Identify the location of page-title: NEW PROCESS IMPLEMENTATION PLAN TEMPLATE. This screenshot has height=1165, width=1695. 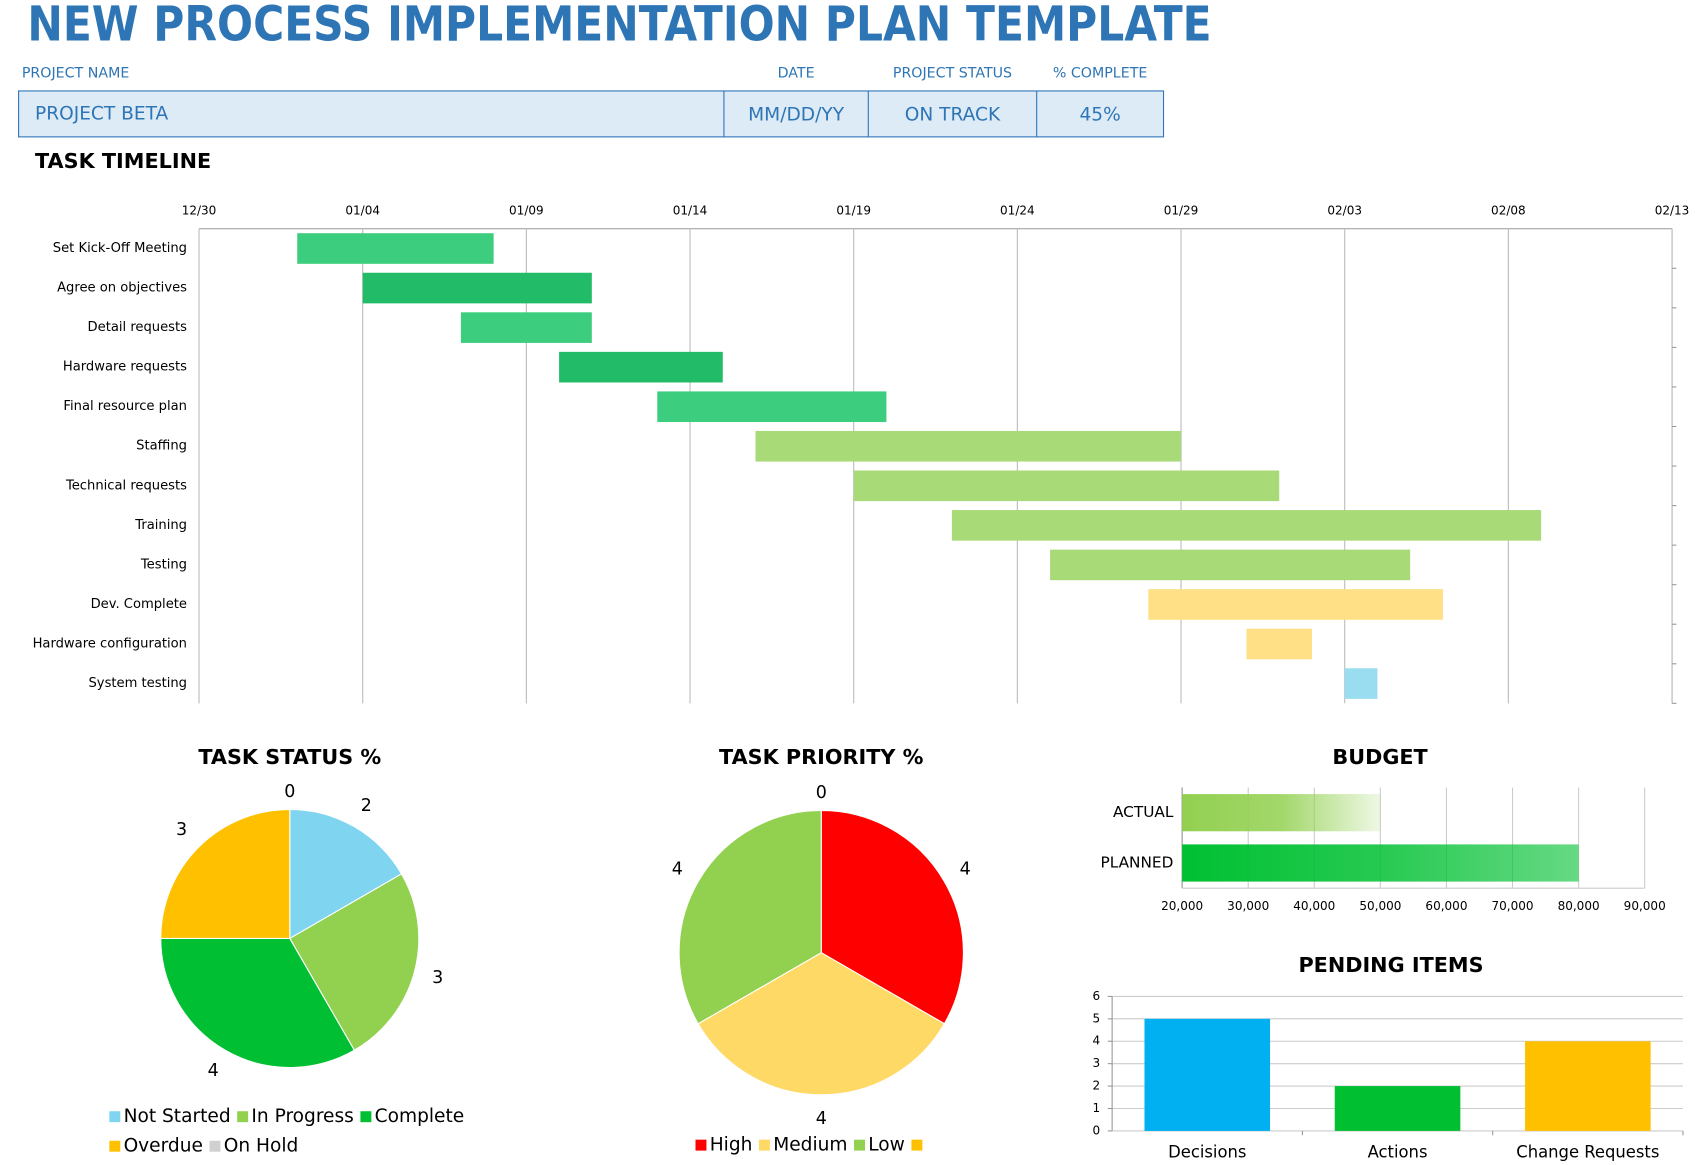
(619, 26).